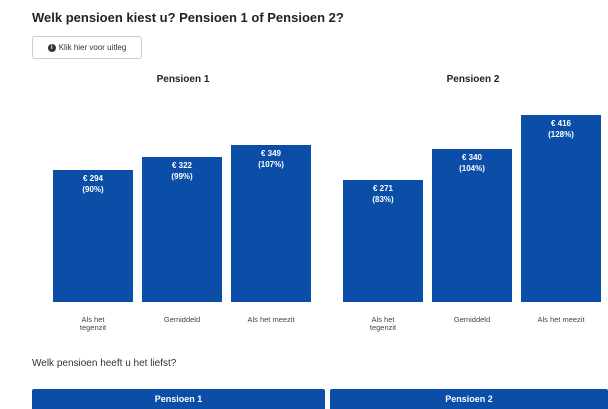 The image size is (608, 409). What do you see at coordinates (92, 47) in the screenshot?
I see `info-button-label: Klik hier voor uitleg` at bounding box center [92, 47].